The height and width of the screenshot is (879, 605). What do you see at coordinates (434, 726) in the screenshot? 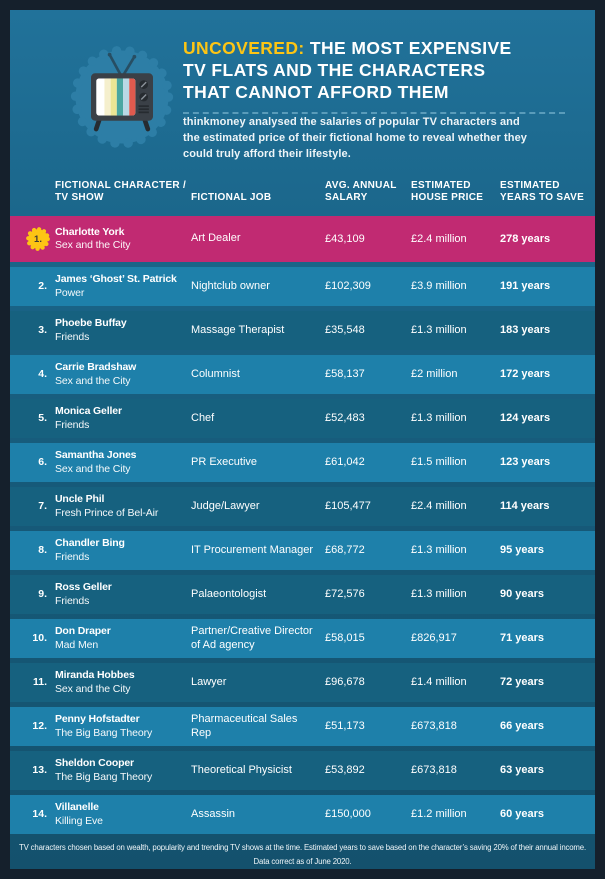
I see `house-price: £673,818` at bounding box center [434, 726].